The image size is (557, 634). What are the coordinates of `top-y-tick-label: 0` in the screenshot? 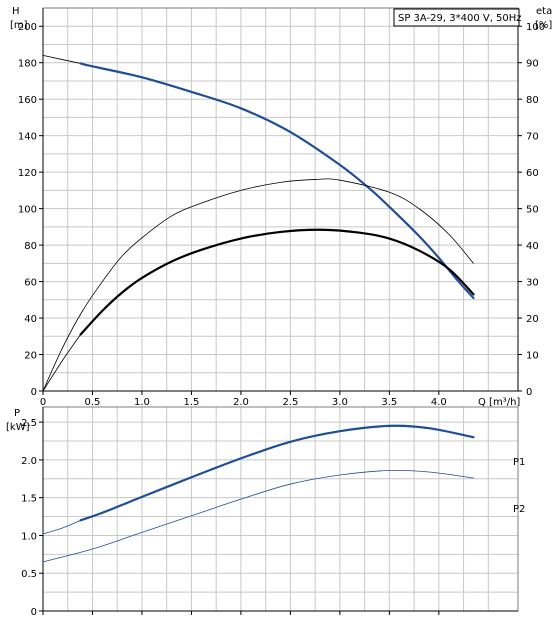 It's located at (34, 392).